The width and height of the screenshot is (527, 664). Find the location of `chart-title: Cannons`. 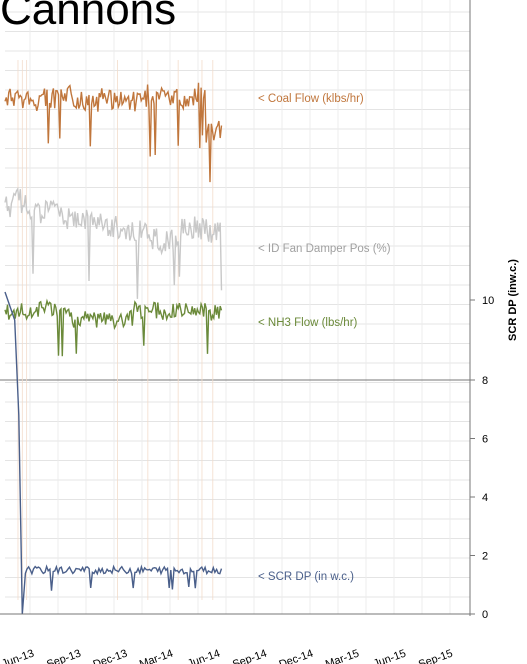

chart-title: Cannons is located at coordinates (88, 17).